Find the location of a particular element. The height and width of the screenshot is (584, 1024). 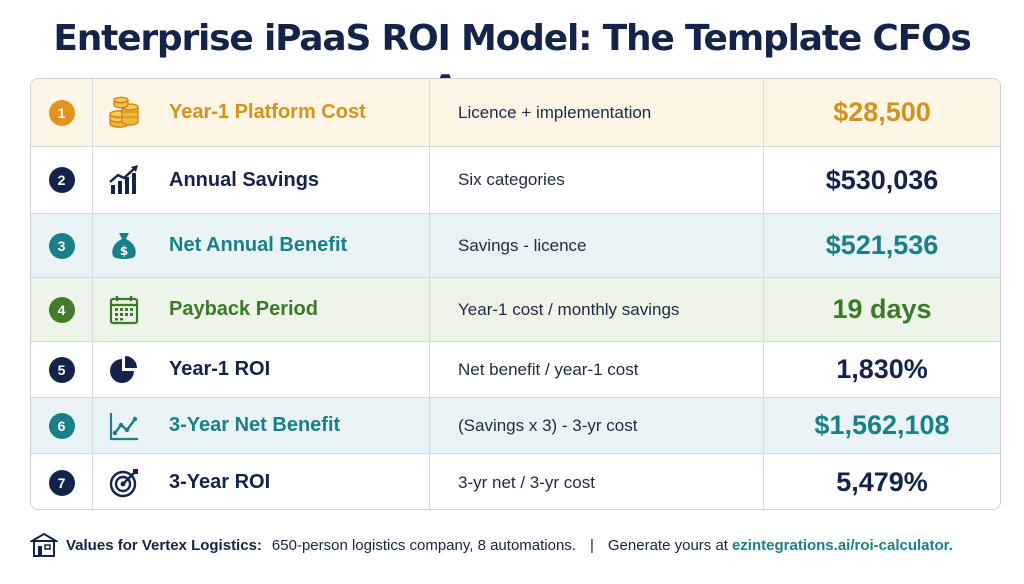

roi-calculator-link: ezintegrations.ai/roi-calculator. is located at coordinates (842, 545).